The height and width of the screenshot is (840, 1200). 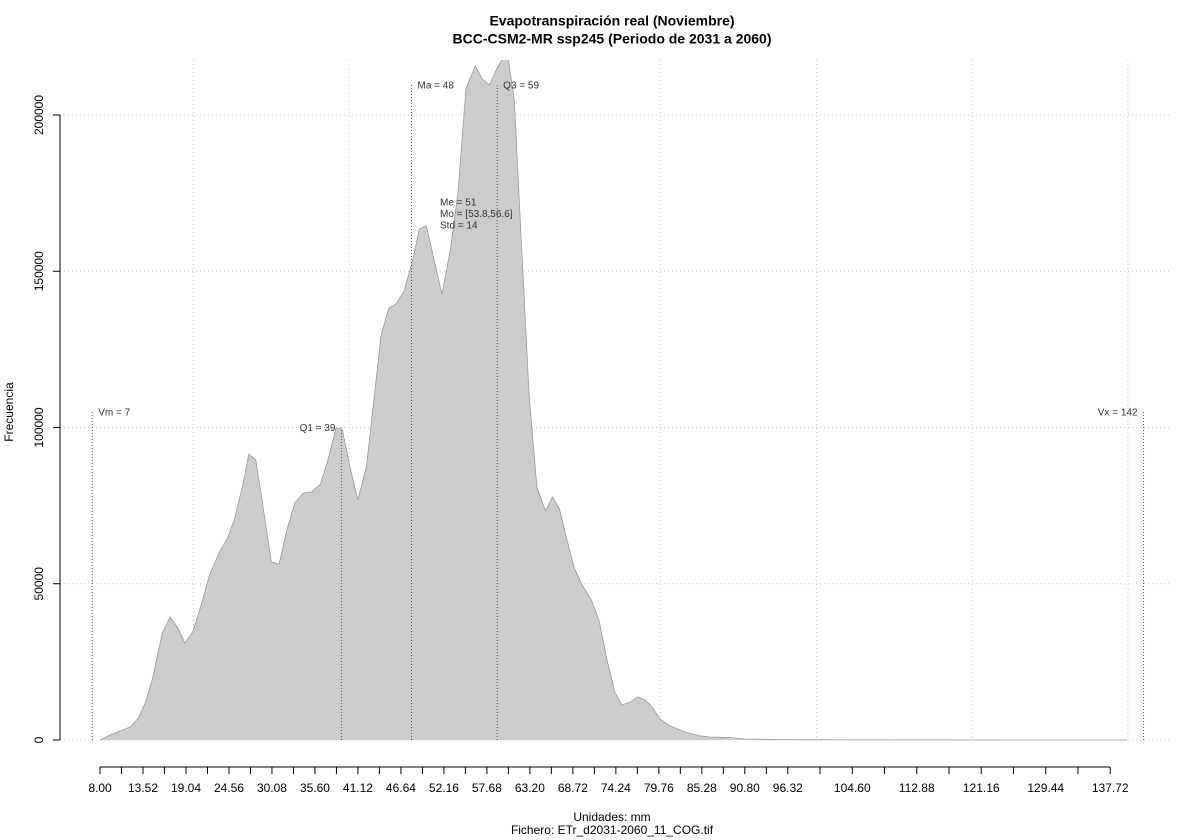 I want to click on x-tick-label: 41.12, so click(x=358, y=788).